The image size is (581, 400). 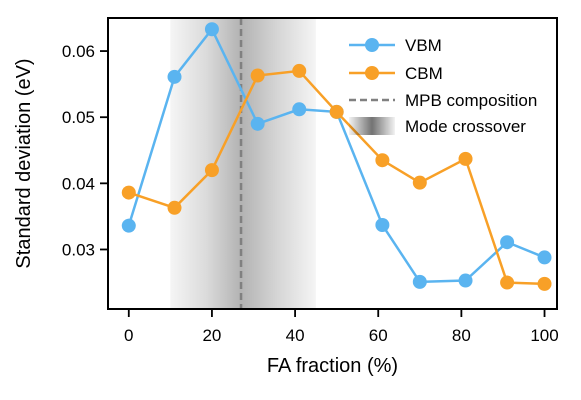 What do you see at coordinates (24, 163) in the screenshot?
I see `y-axis-label: Standard deviation (eV)` at bounding box center [24, 163].